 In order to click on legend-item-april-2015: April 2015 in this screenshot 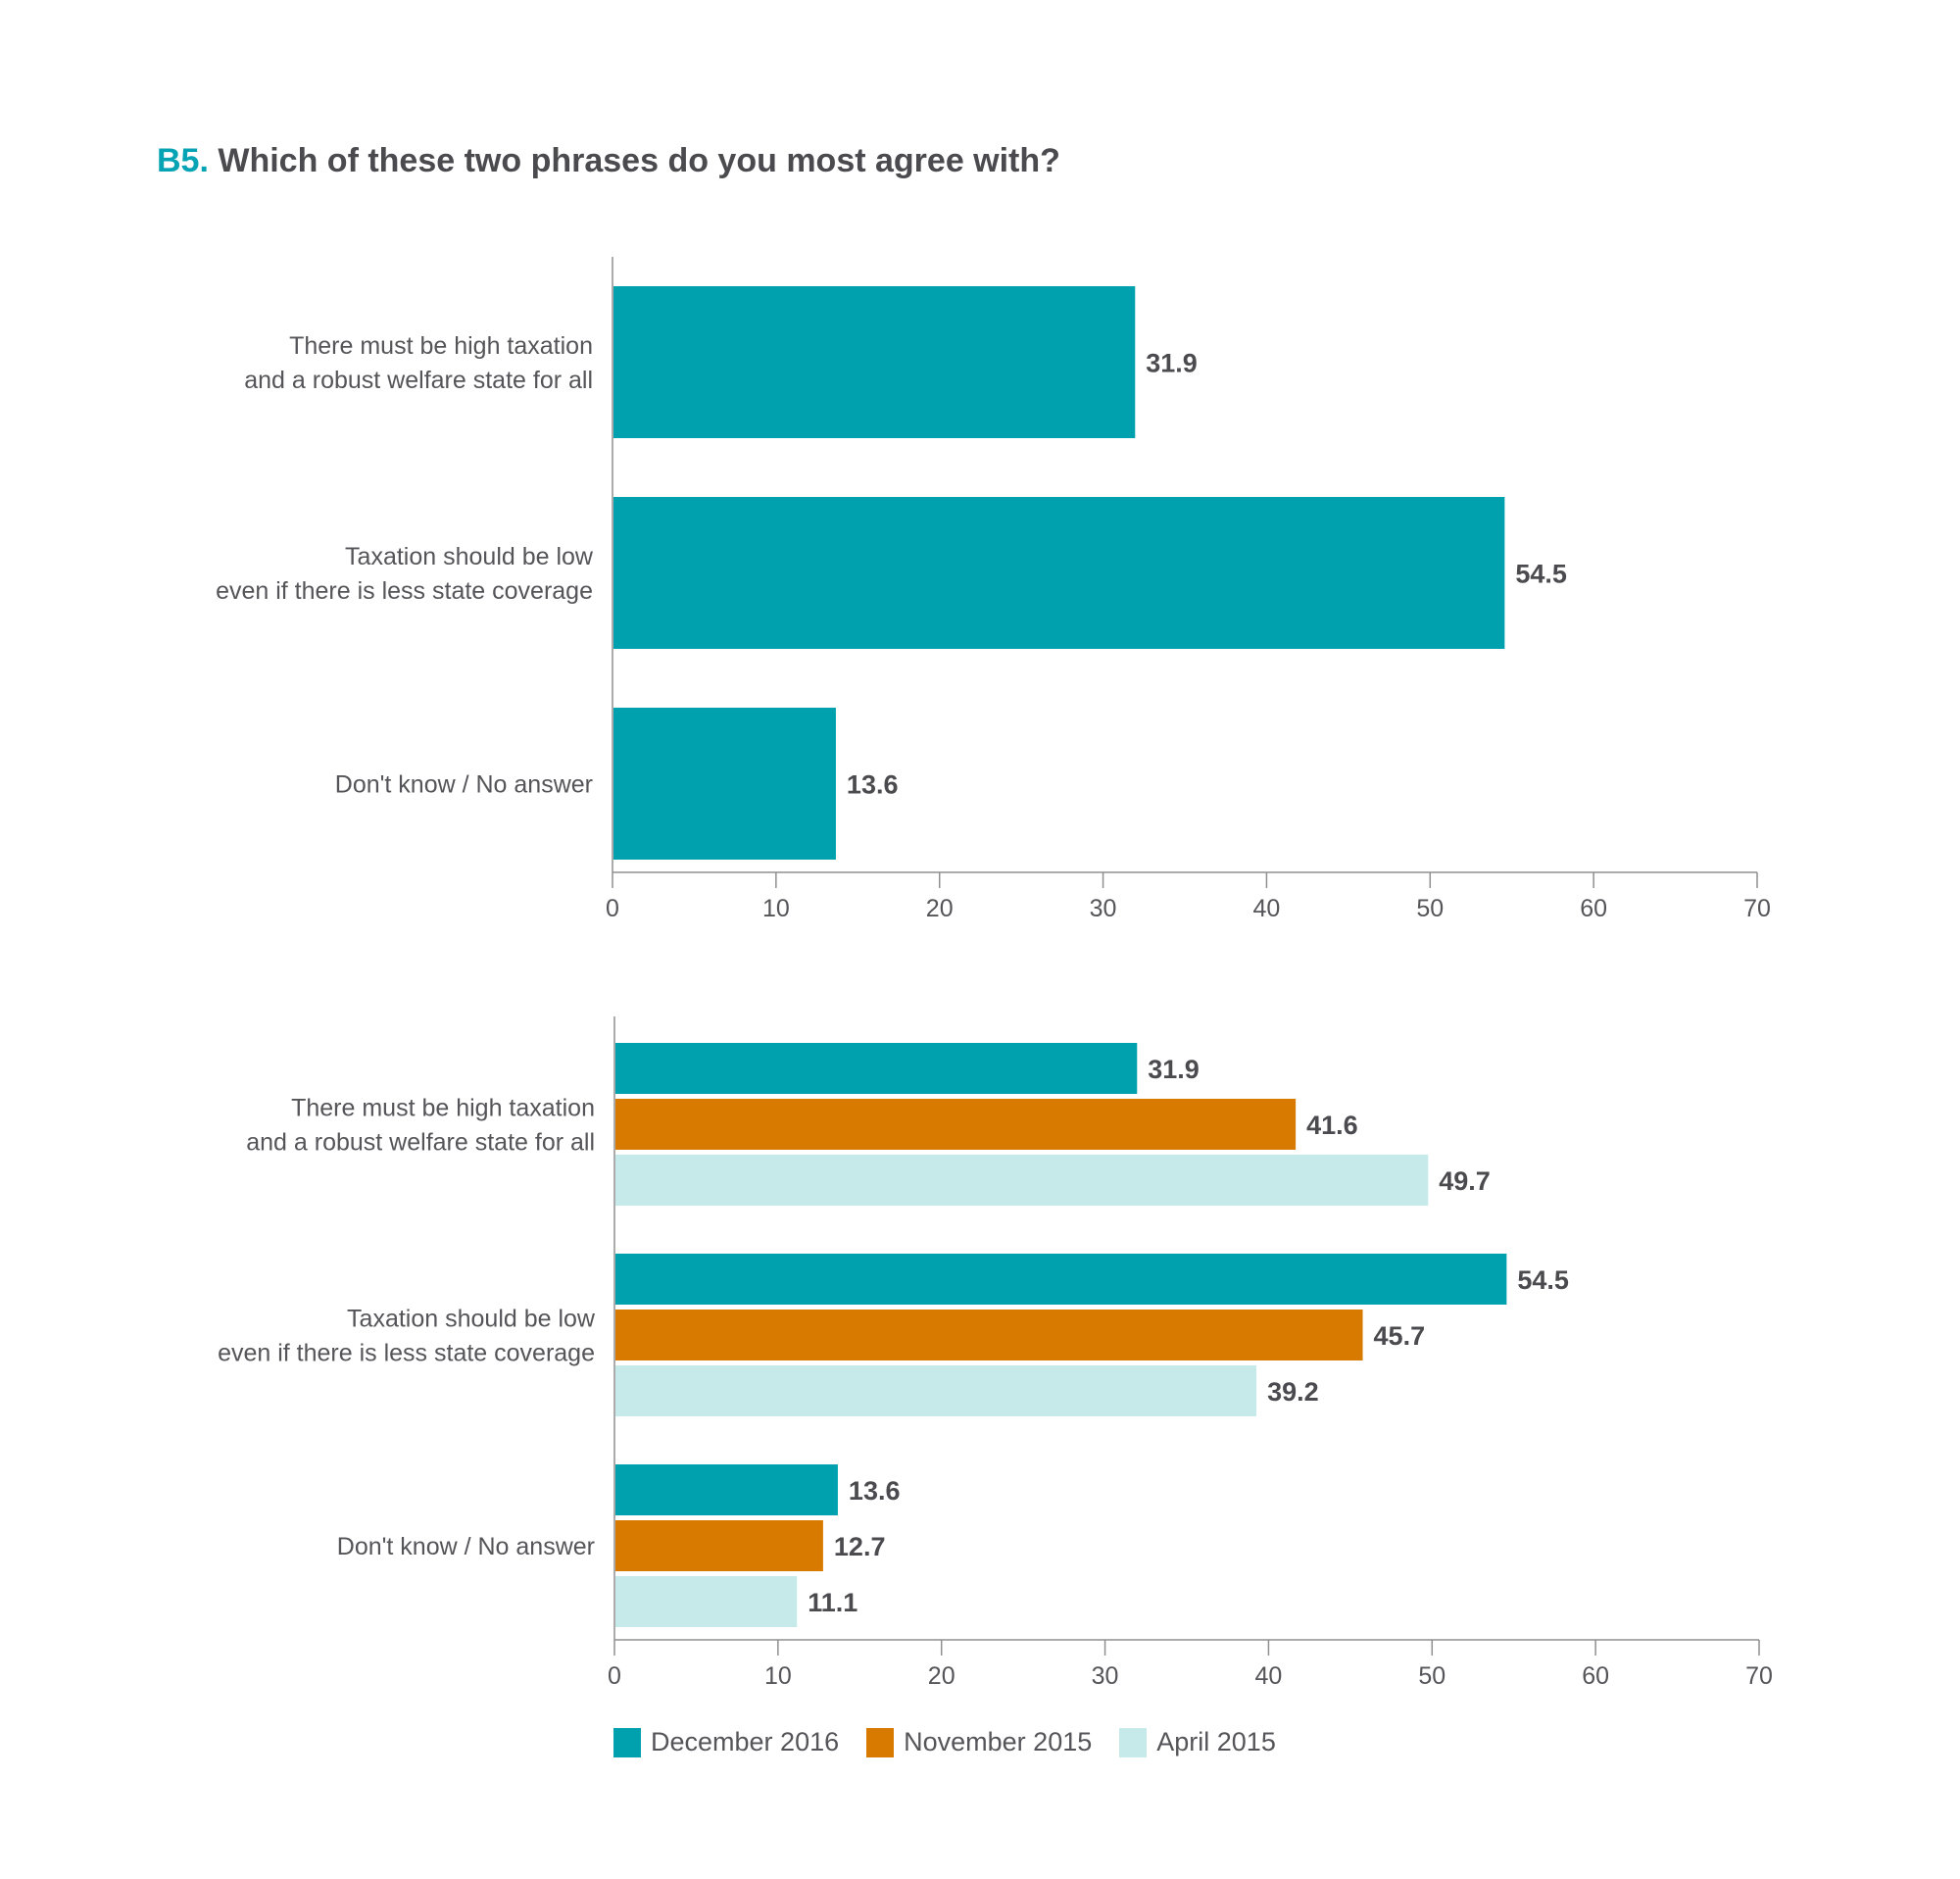, I will do `click(1197, 1742)`.